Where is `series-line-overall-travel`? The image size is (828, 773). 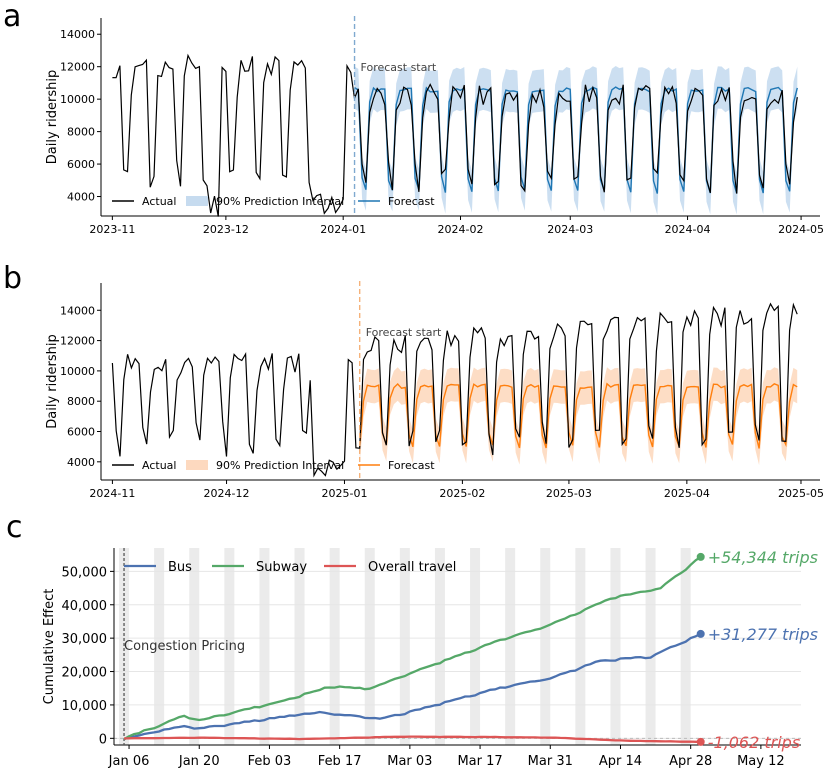 series-line-overall-travel is located at coordinates (412, 739).